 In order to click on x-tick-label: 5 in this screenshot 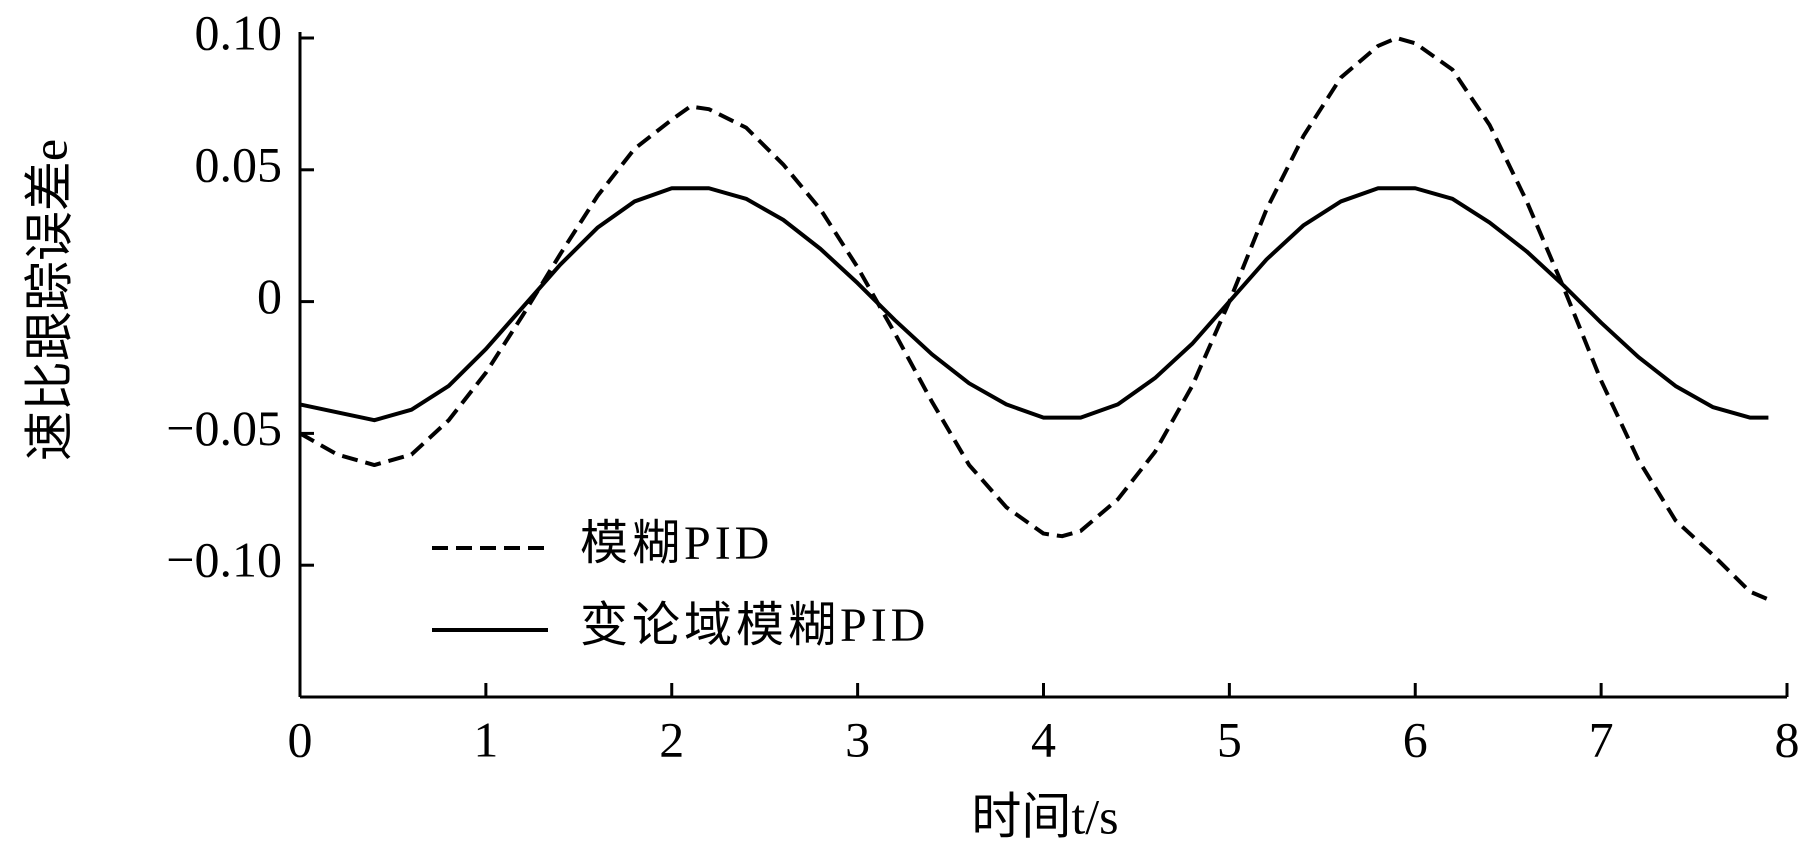, I will do `click(1229, 739)`.